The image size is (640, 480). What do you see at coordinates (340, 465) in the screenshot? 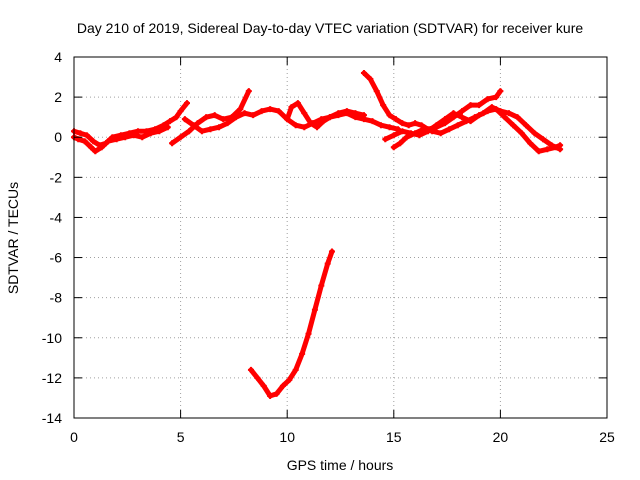
I see `x-axis-label: GPS time / hours` at bounding box center [340, 465].